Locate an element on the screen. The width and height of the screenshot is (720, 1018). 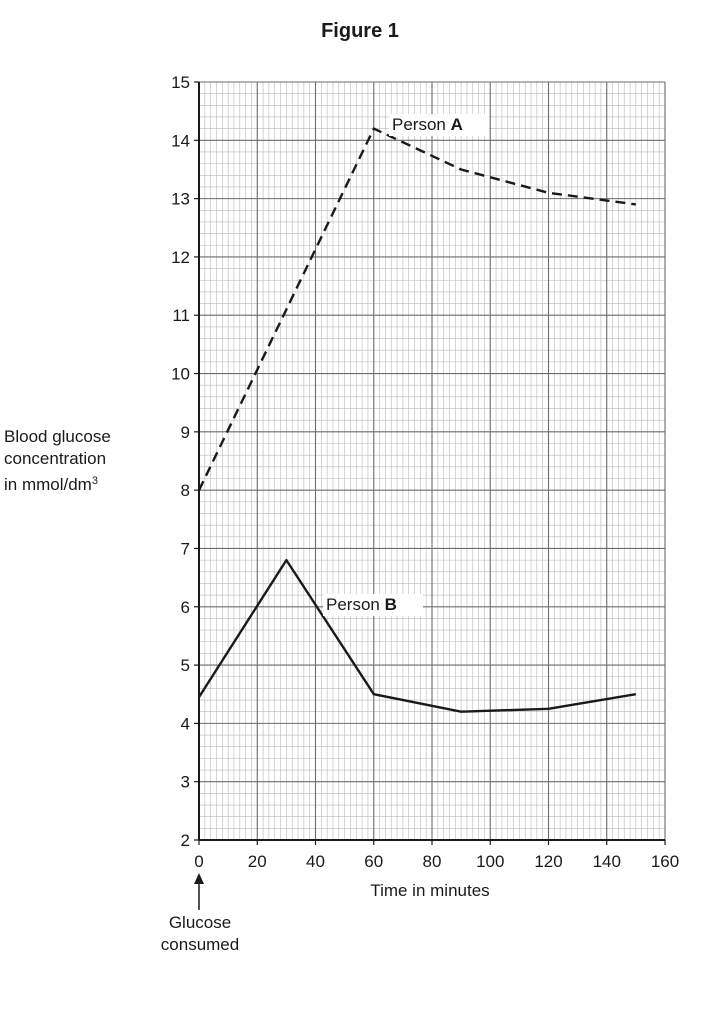
y-axis-label-superscript: 3 is located at coordinates (94, 481).